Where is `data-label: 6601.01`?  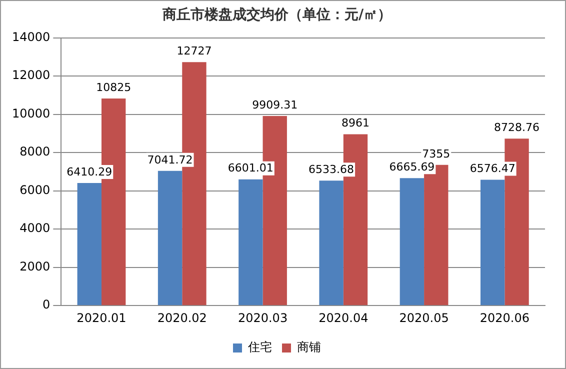 data-label: 6601.01 is located at coordinates (251, 168).